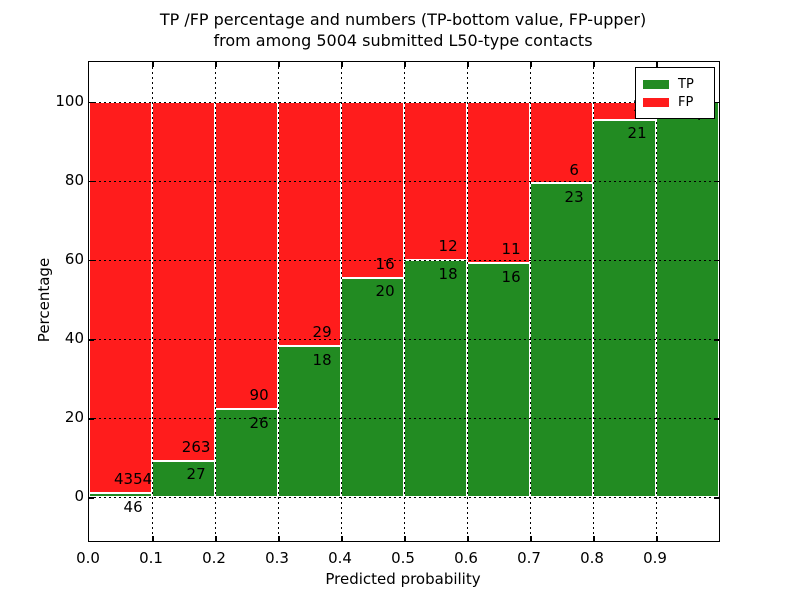  I want to click on tp-count-label: 20, so click(385, 291).